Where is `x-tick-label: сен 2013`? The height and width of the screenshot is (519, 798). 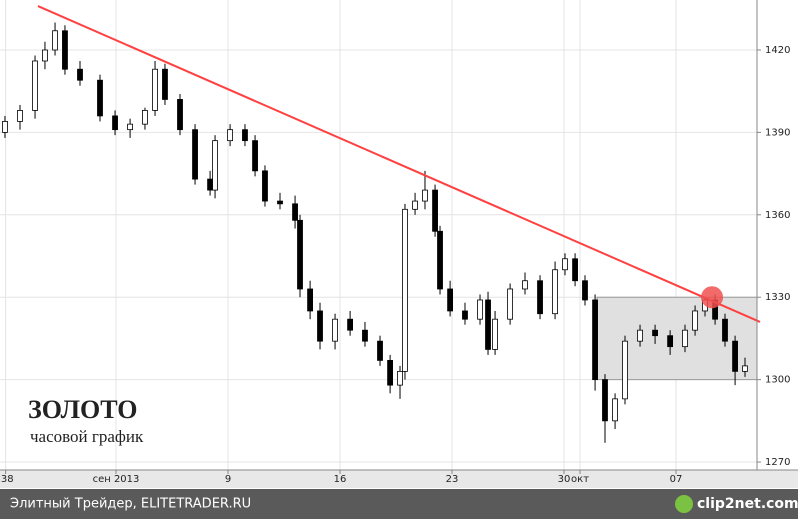
x-tick-label: сен 2013 is located at coordinates (116, 479).